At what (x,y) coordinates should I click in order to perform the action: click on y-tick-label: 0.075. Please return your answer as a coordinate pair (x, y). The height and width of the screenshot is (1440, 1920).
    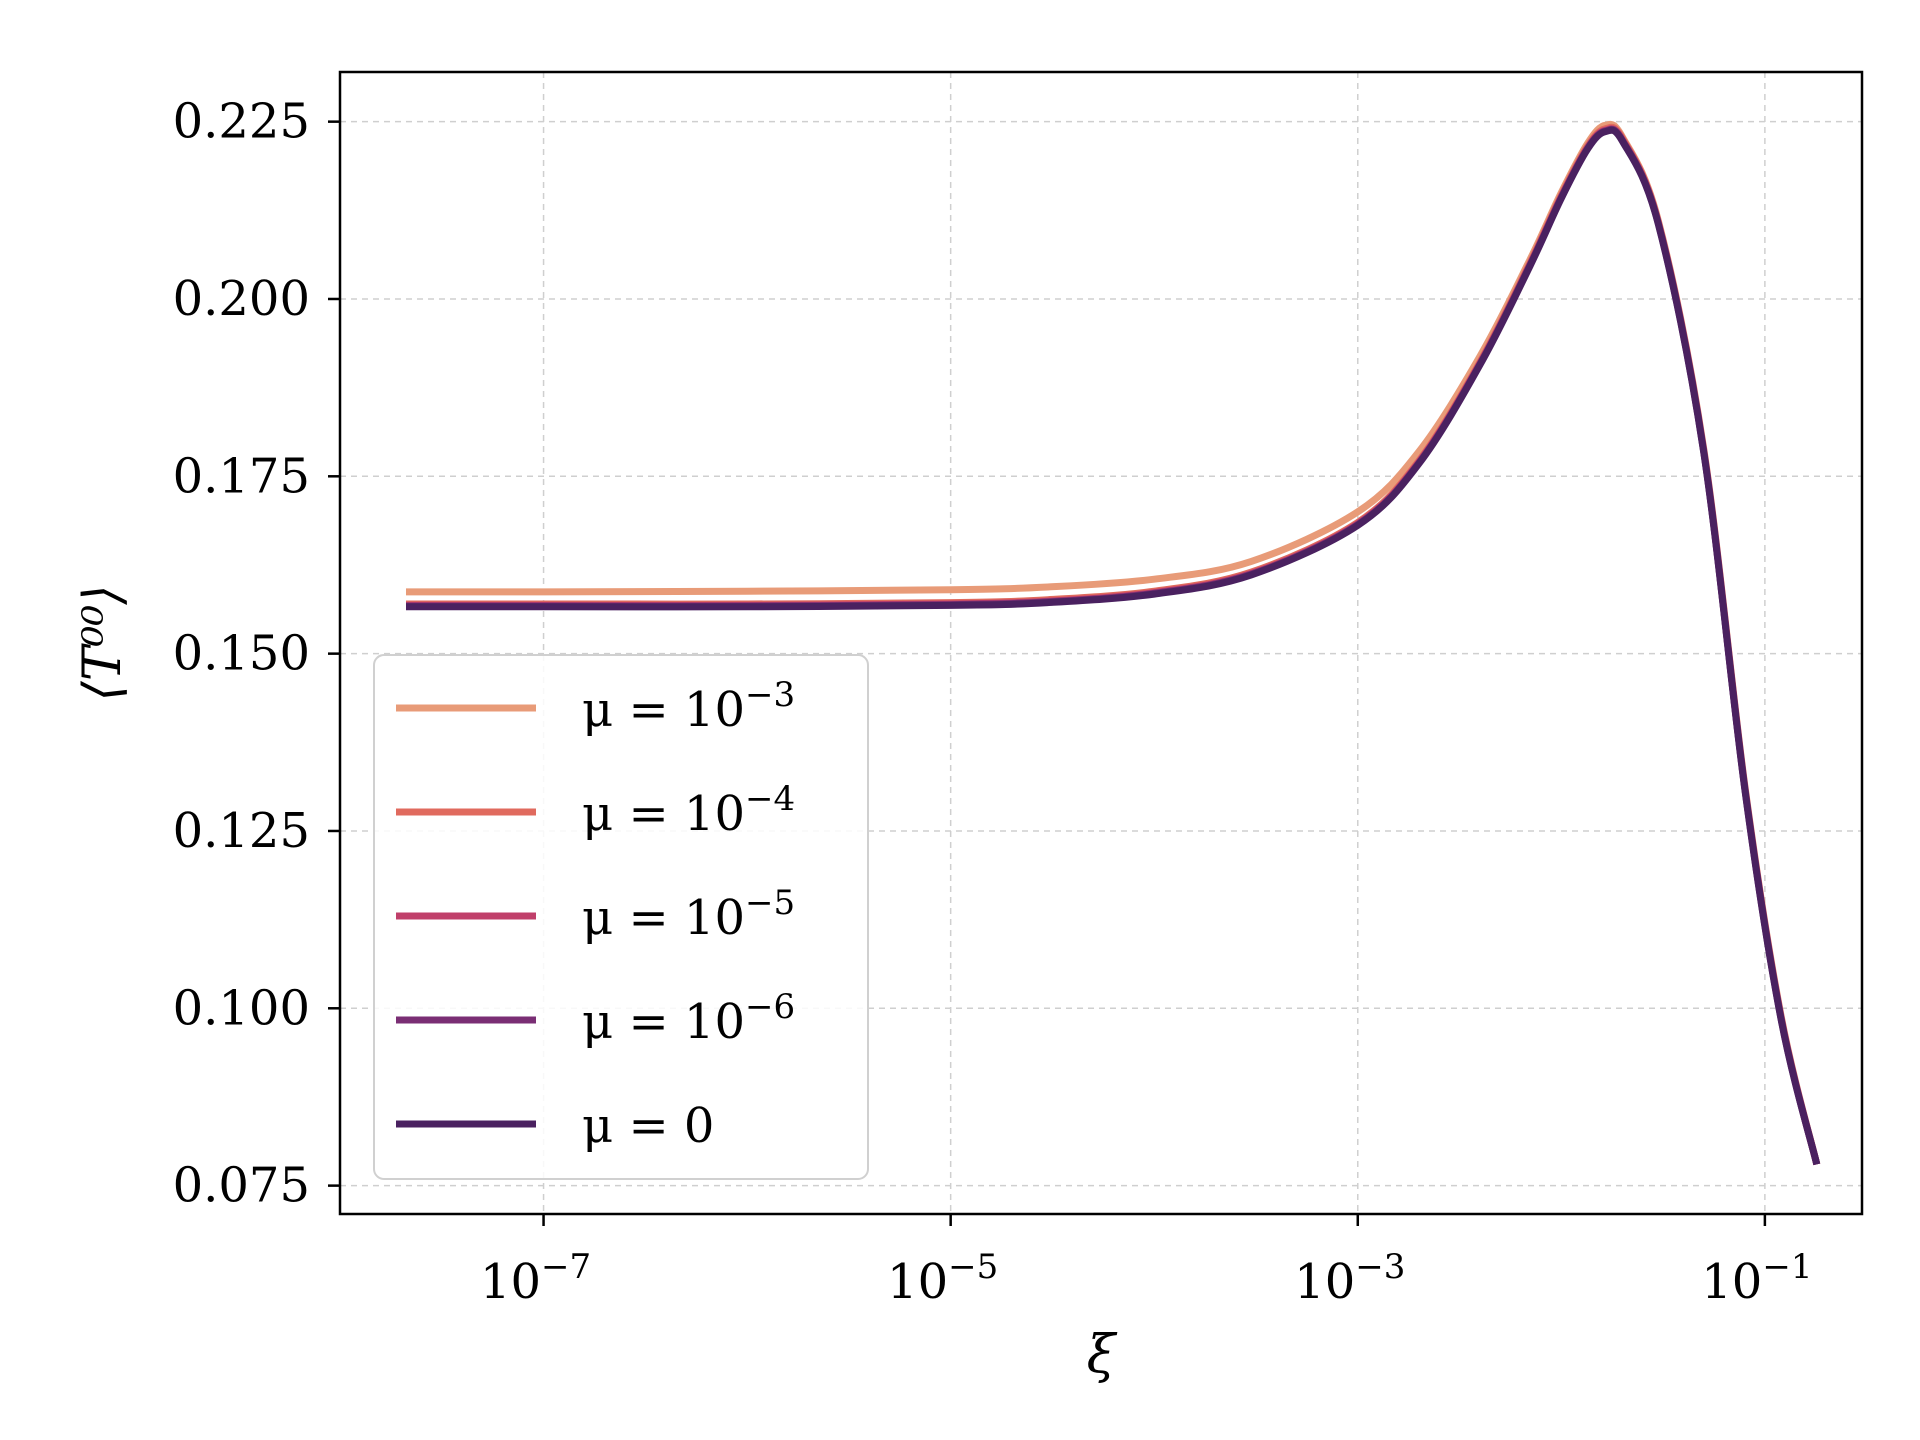
    Looking at the image, I should click on (241, 1186).